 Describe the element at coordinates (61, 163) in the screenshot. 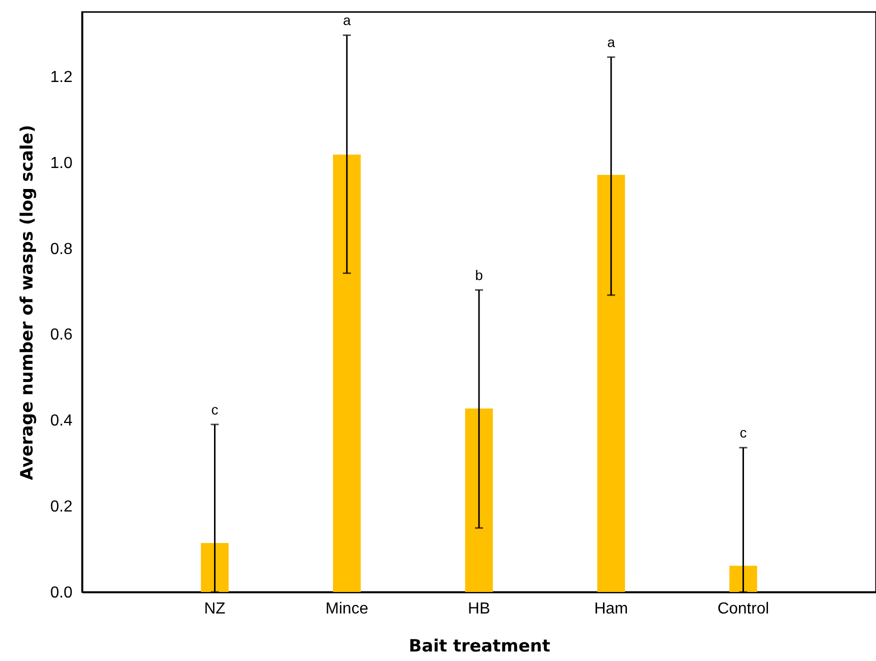

I see `y-tick-label: 1.0` at that location.